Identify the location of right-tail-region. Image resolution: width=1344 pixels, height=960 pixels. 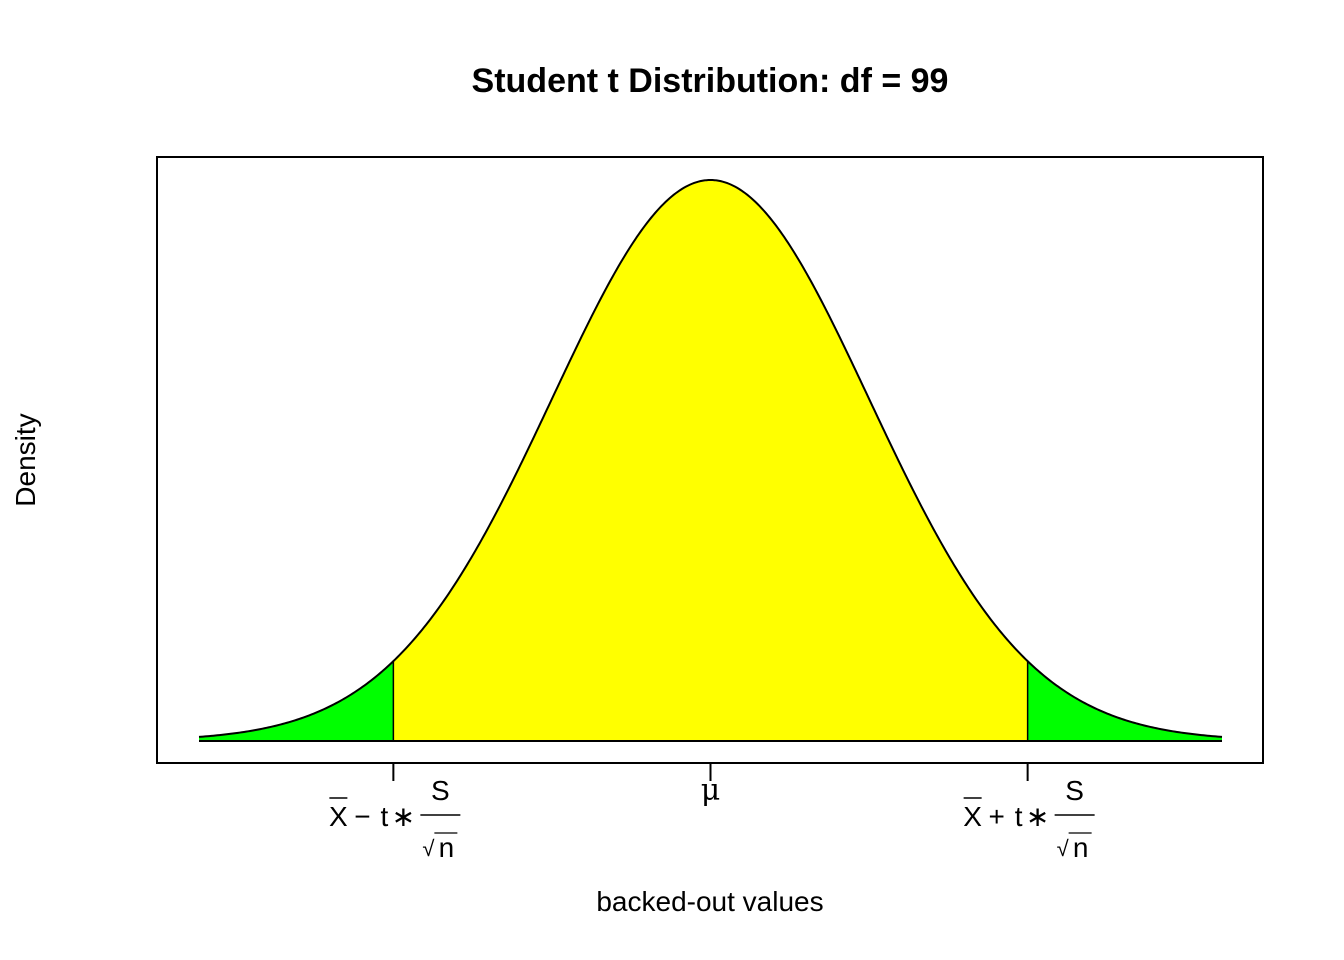
(1124, 701).